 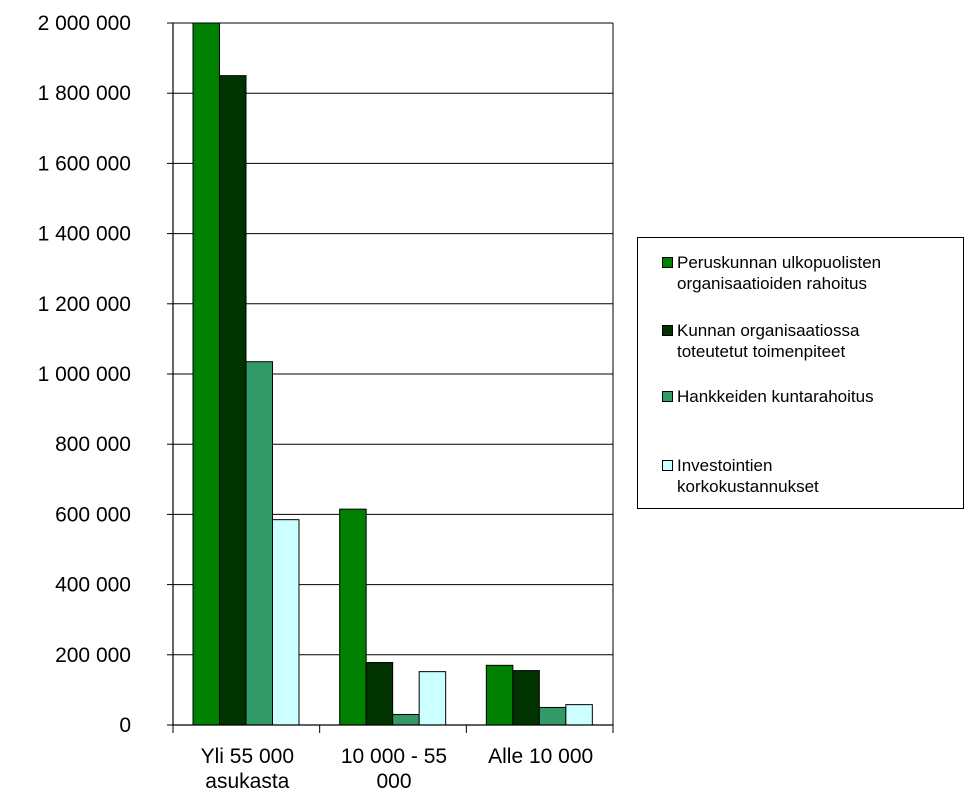 What do you see at coordinates (772, 283) in the screenshot?
I see `legend-line: organisaatioiden rahoitus` at bounding box center [772, 283].